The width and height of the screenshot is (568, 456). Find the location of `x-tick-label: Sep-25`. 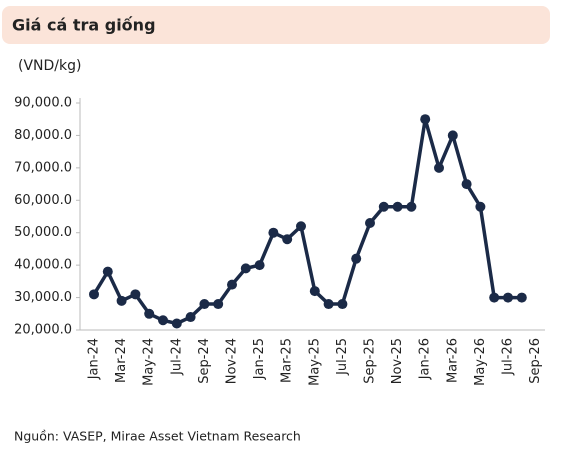

x-tick-label: Sep-25 is located at coordinates (370, 361).